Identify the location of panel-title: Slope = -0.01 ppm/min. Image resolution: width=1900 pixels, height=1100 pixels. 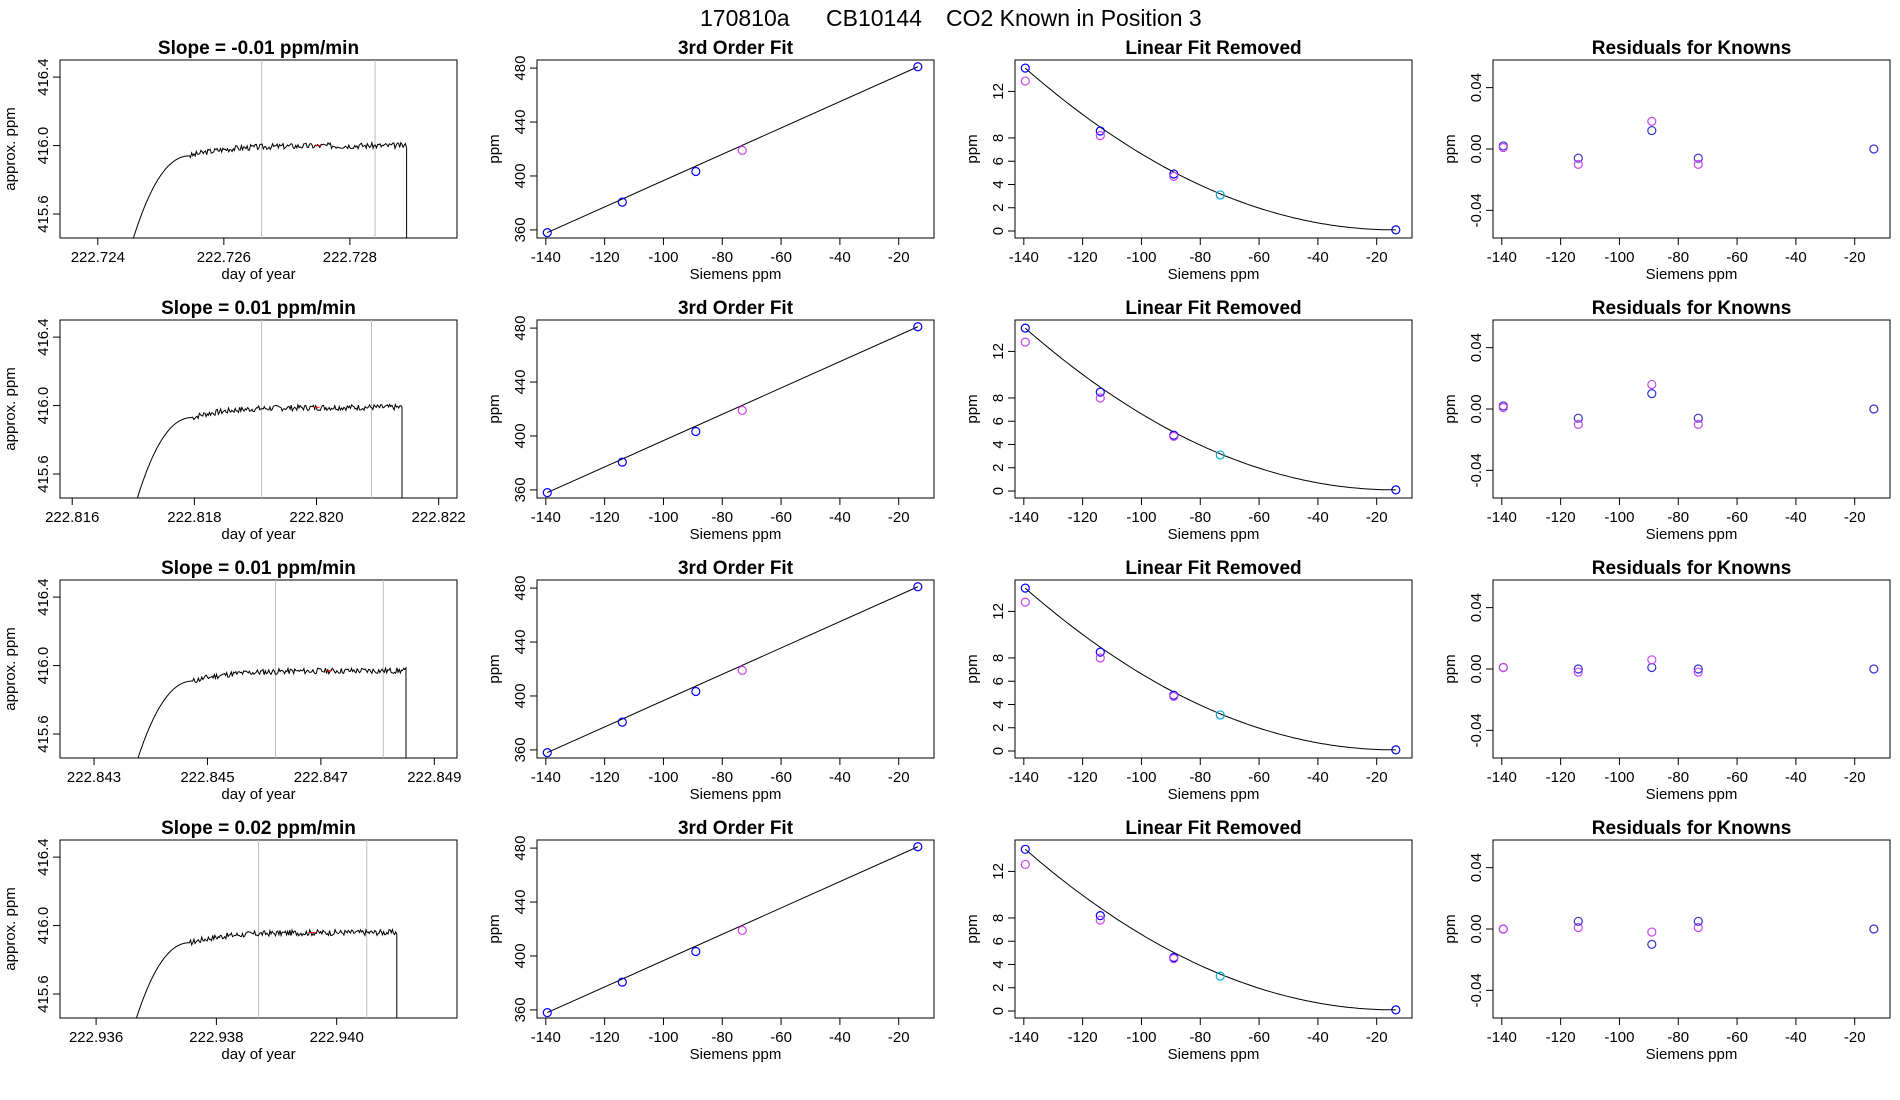
(258, 48).